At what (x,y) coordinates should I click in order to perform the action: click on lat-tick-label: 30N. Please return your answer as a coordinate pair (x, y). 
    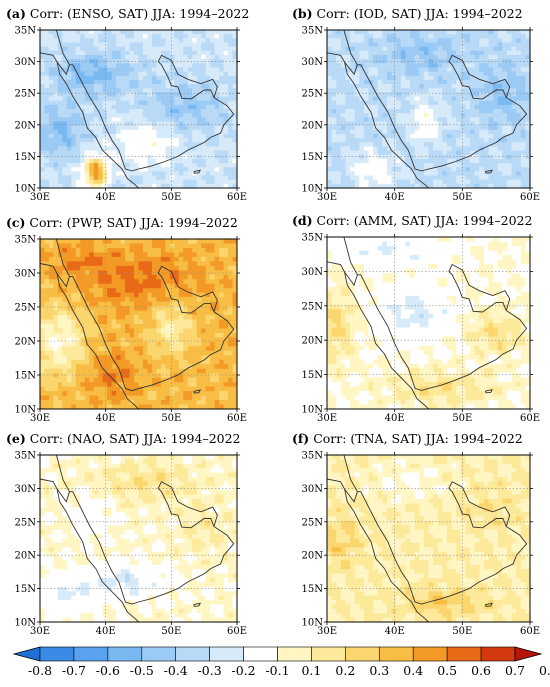
    Looking at the image, I should click on (26, 62).